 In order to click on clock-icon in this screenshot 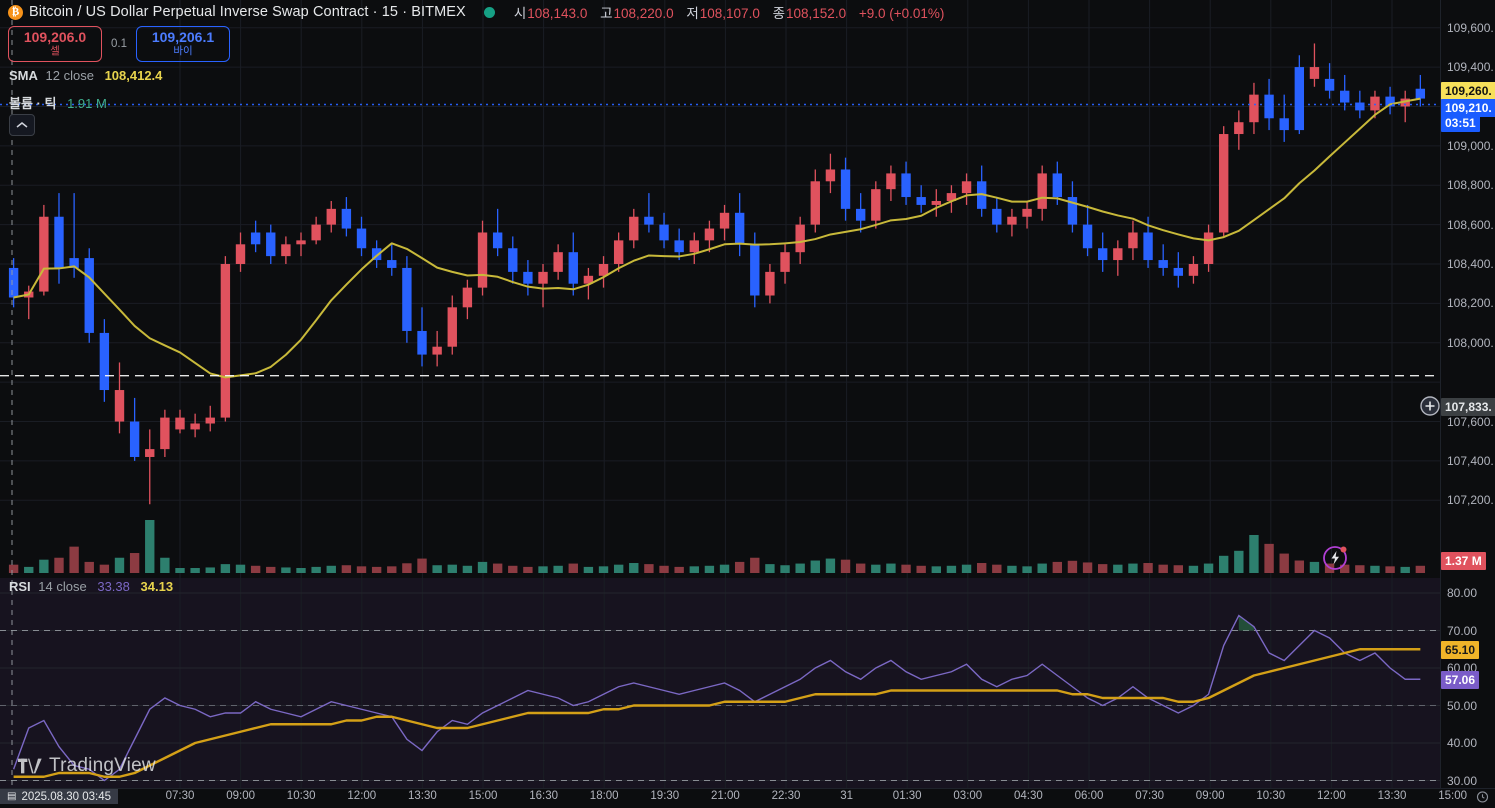, I will do `click(1482, 799)`.